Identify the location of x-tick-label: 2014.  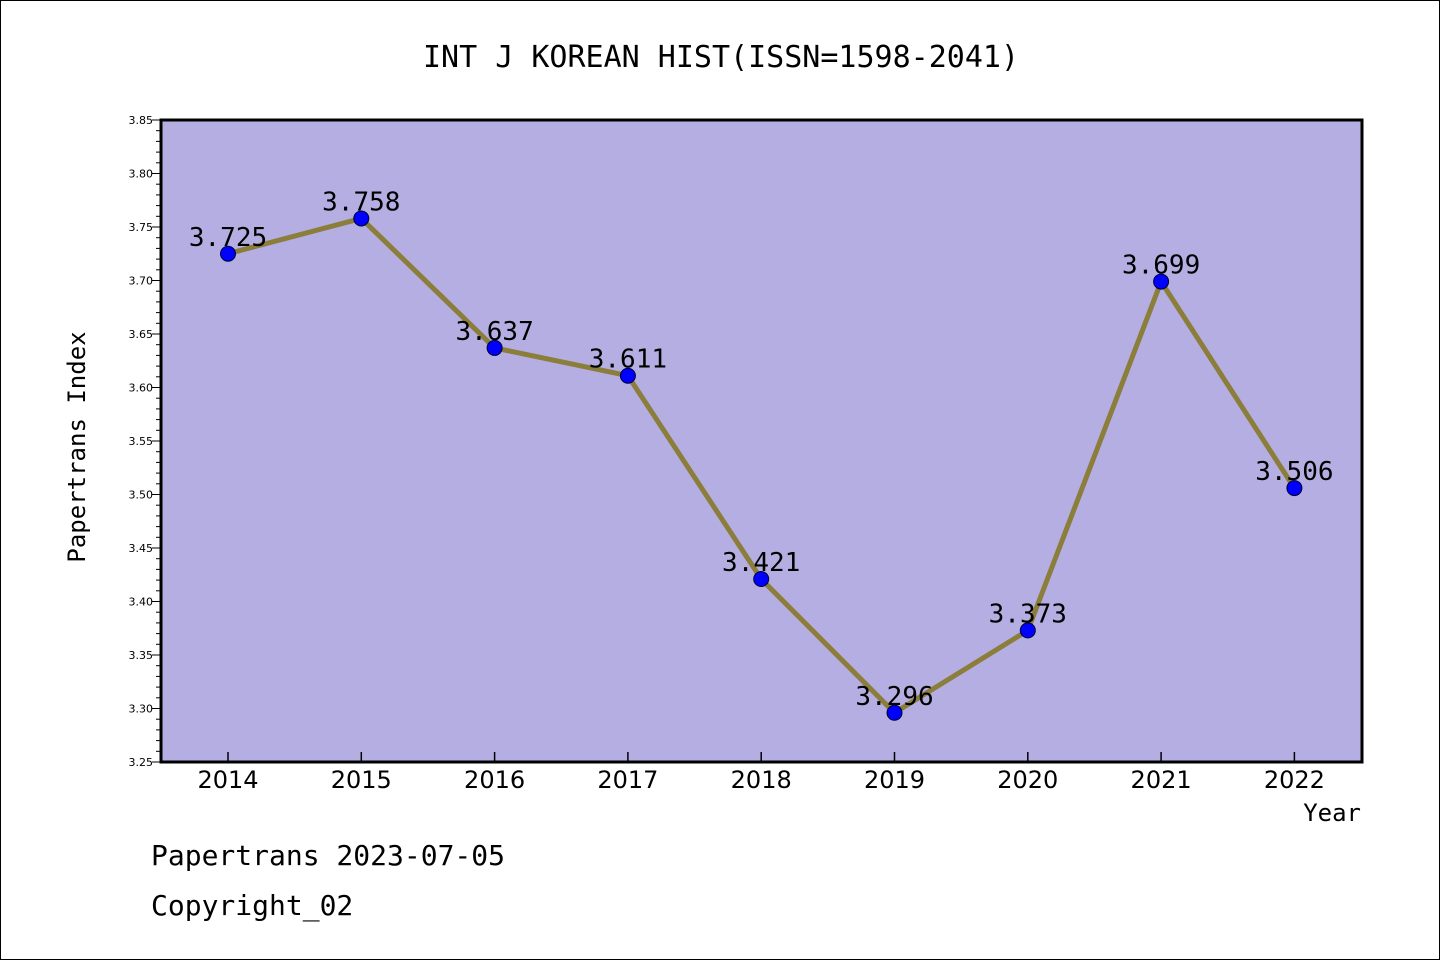
(227, 780).